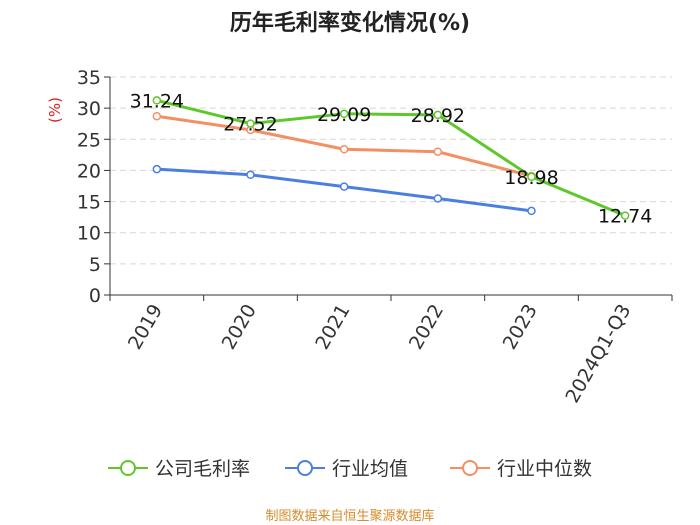  I want to click on data-label: 27.52, so click(250, 125).